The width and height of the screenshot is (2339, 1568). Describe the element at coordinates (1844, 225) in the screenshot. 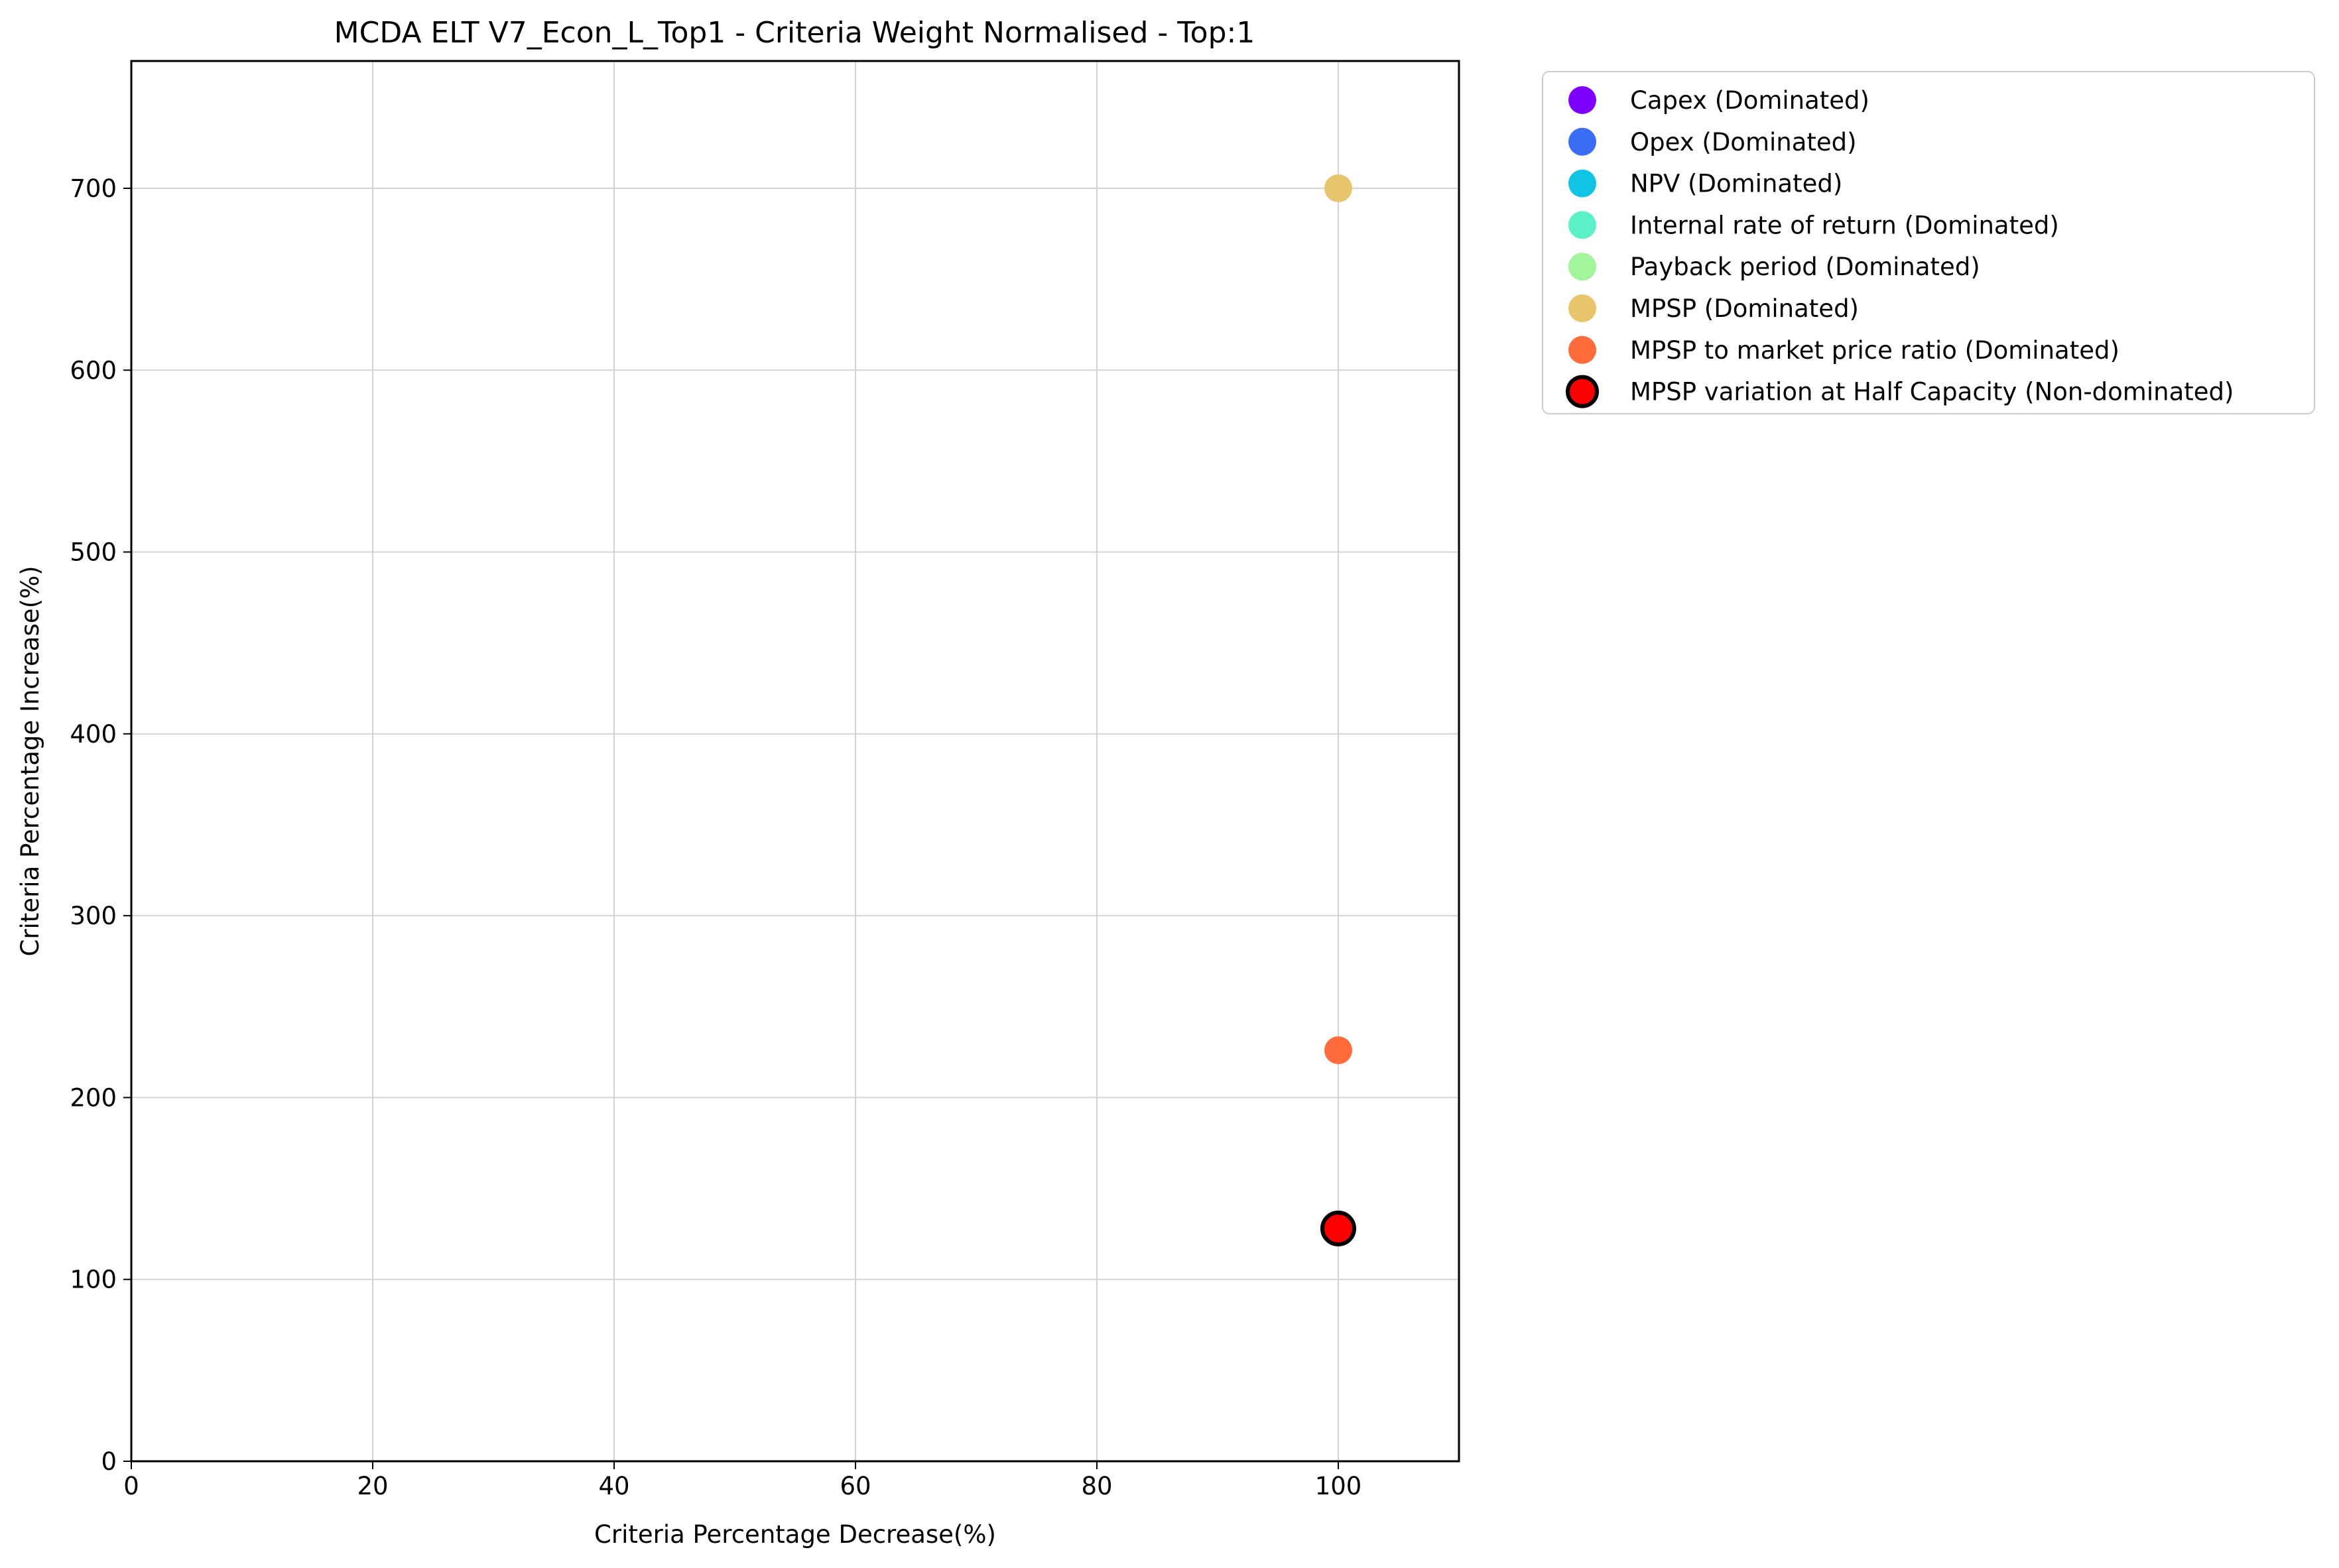

I see `legend-label: Internal rate of return (Dominated)` at that location.